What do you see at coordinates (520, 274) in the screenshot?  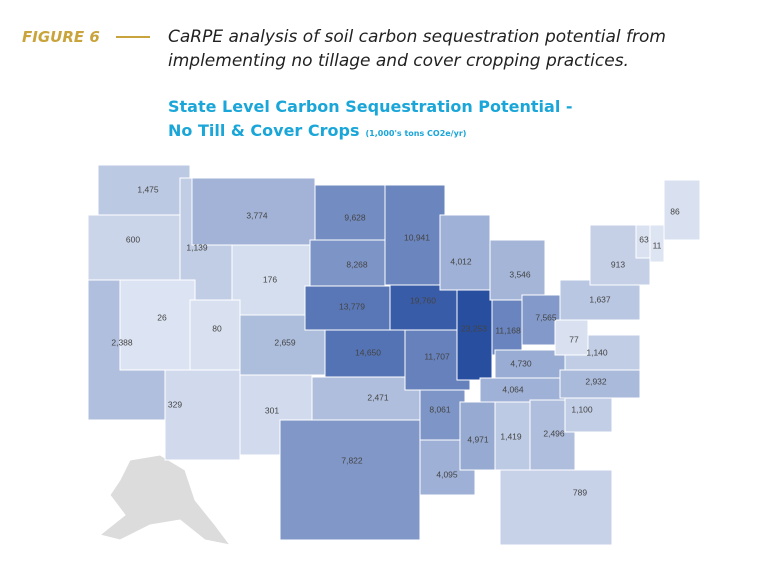 I see `state-value: 3,546` at bounding box center [520, 274].